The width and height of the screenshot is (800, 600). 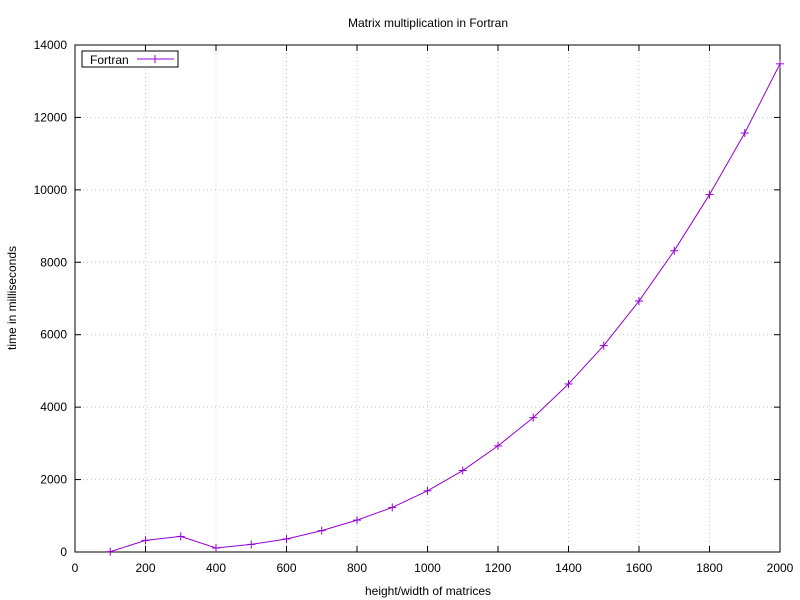 What do you see at coordinates (53, 407) in the screenshot?
I see `y-tick-label: 4000` at bounding box center [53, 407].